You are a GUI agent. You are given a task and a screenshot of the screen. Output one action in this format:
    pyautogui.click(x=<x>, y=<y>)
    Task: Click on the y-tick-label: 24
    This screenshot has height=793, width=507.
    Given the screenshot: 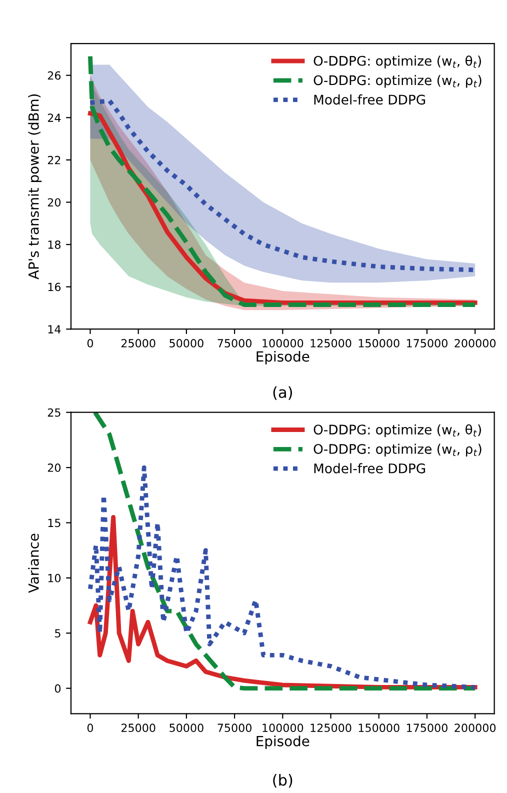 What is the action you would take?
    pyautogui.click(x=54, y=118)
    